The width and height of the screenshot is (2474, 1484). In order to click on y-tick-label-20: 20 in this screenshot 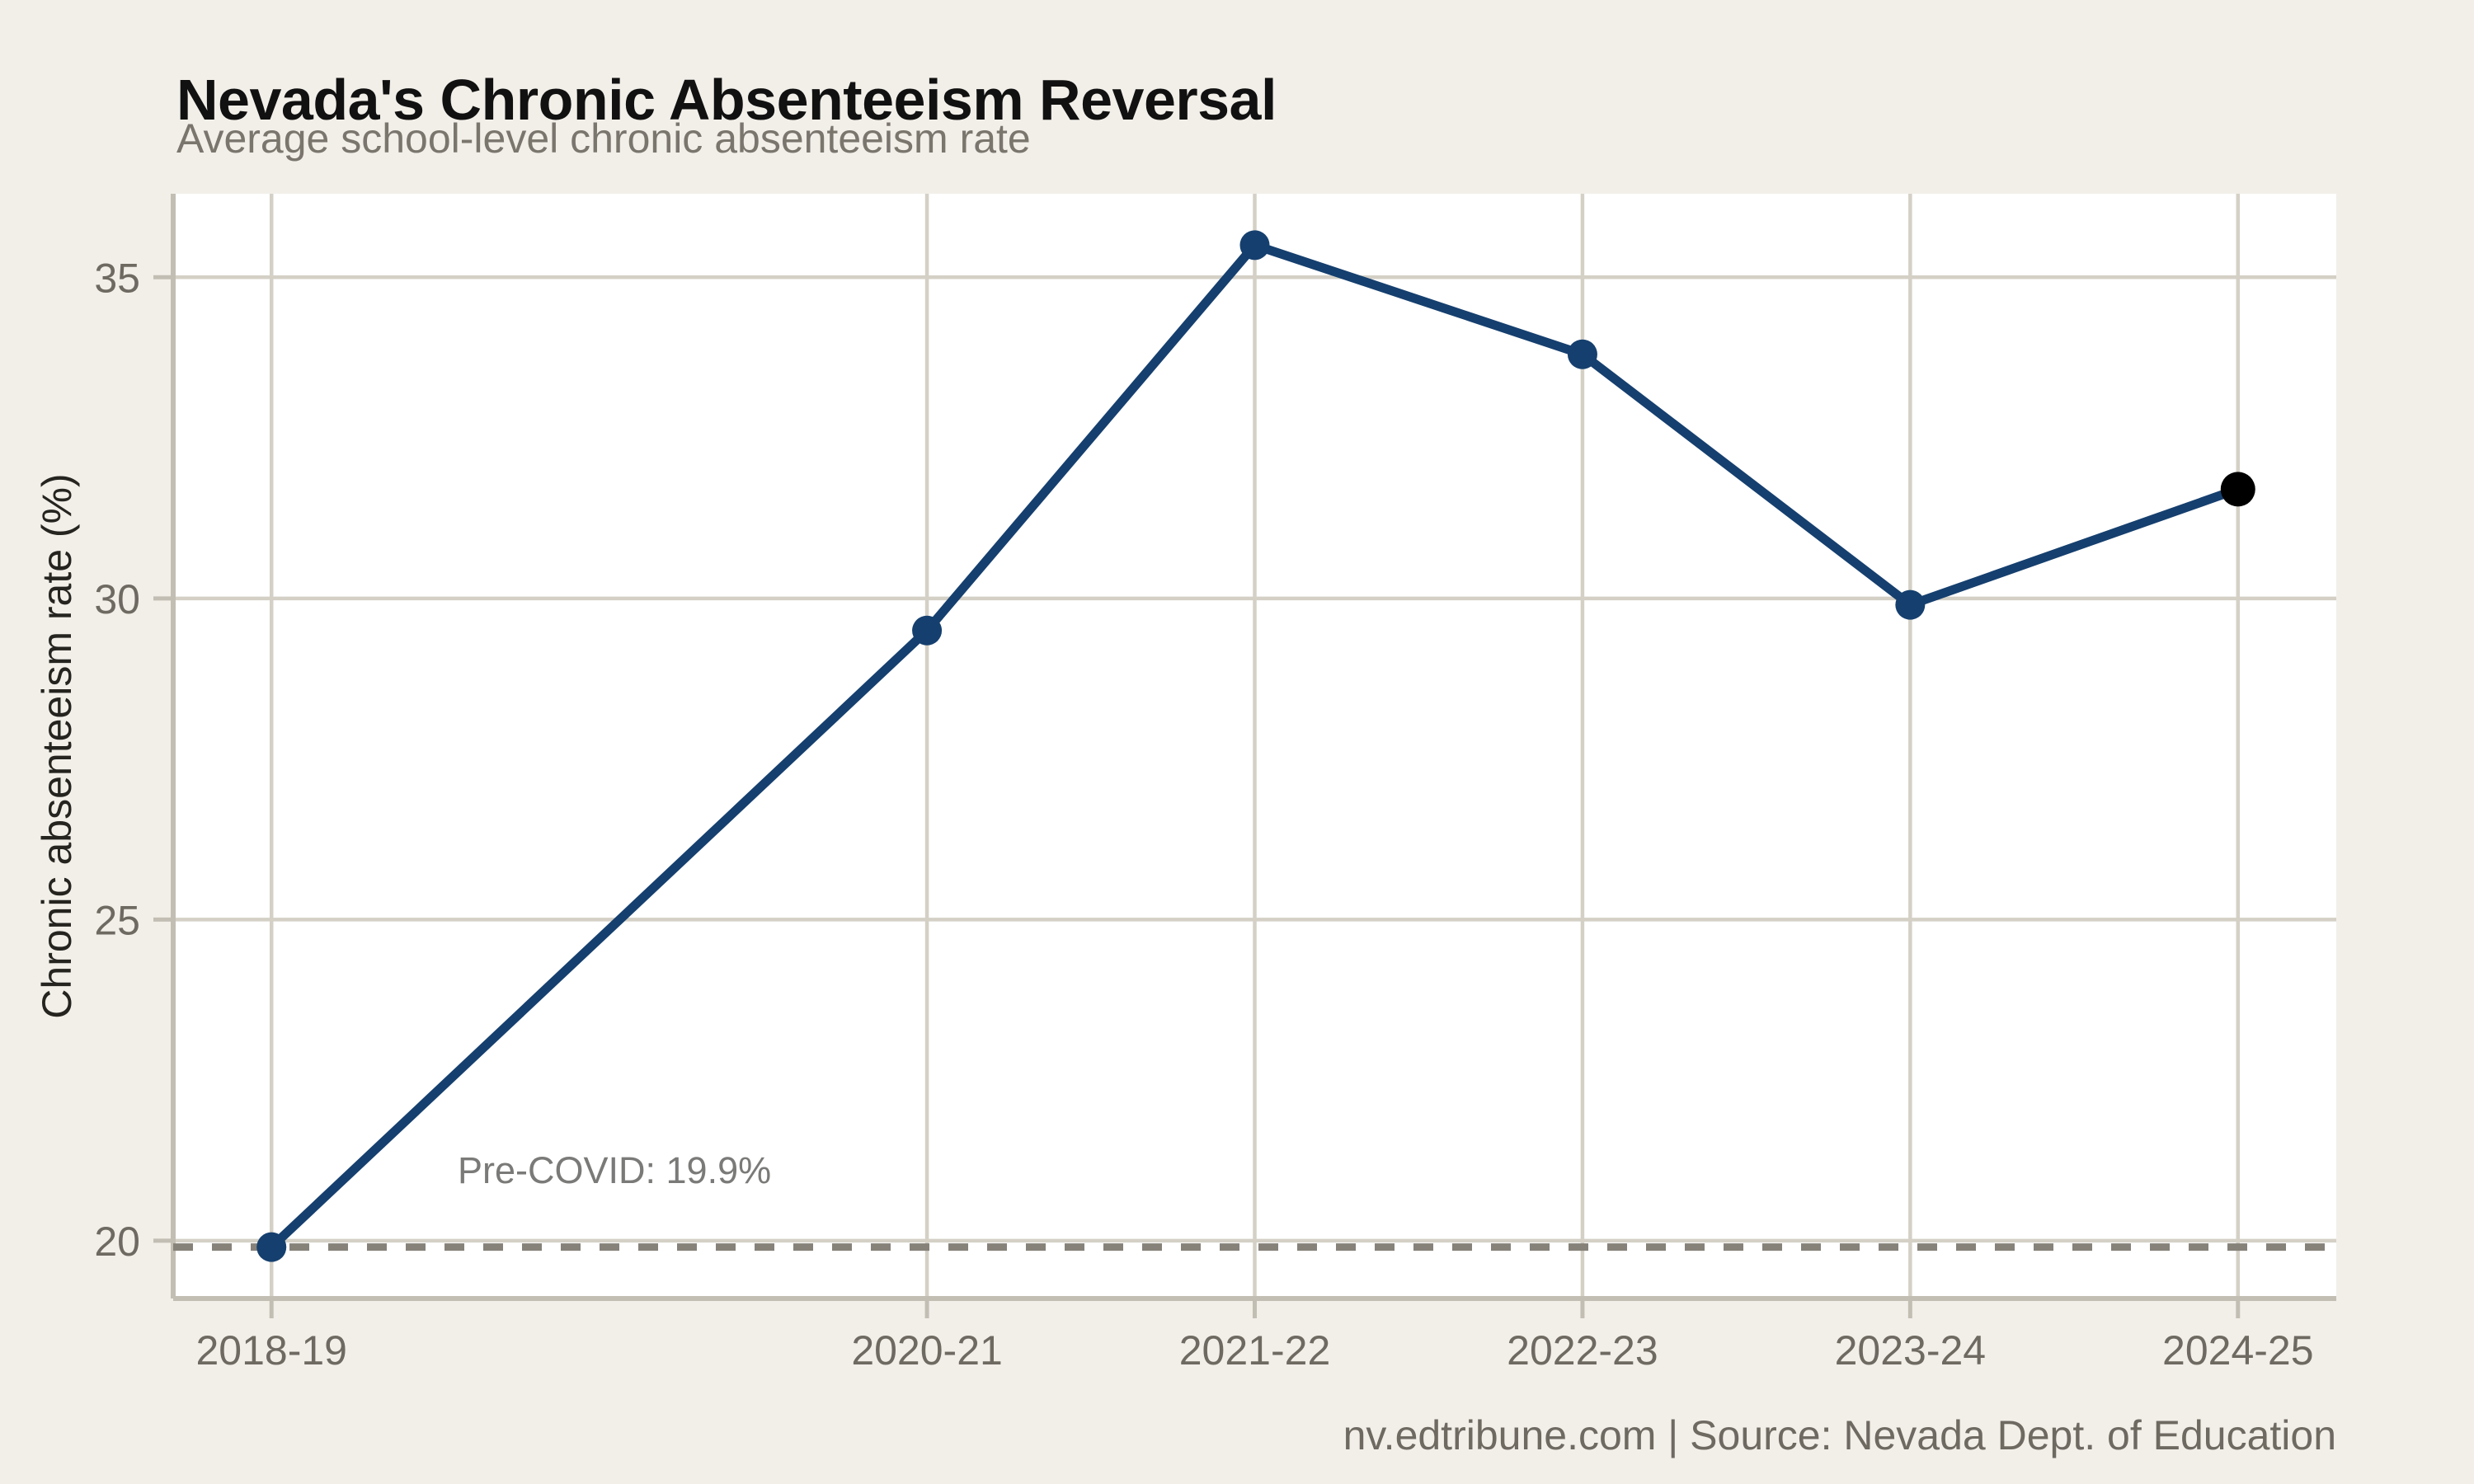, I will do `click(117, 1242)`.